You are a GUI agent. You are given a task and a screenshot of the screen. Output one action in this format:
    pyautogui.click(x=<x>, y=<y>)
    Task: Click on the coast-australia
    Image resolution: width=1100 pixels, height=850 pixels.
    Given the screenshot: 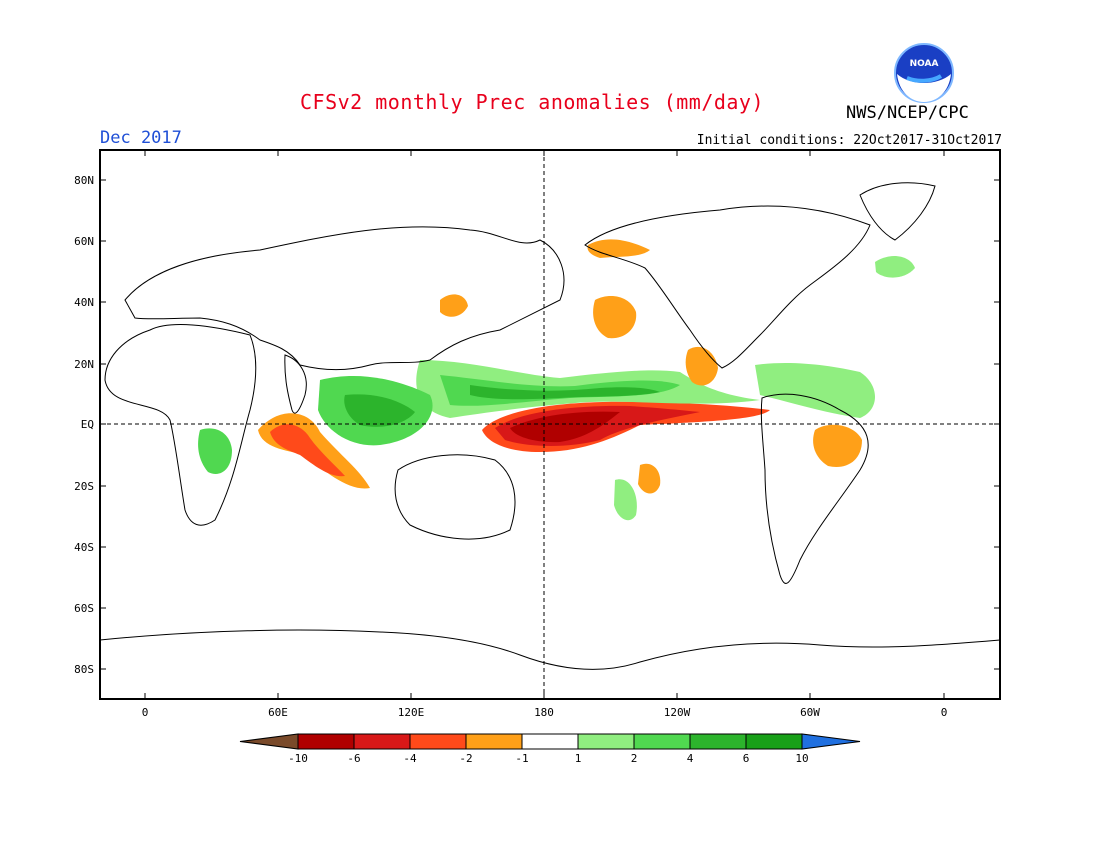 What is the action you would take?
    pyautogui.click(x=455, y=497)
    